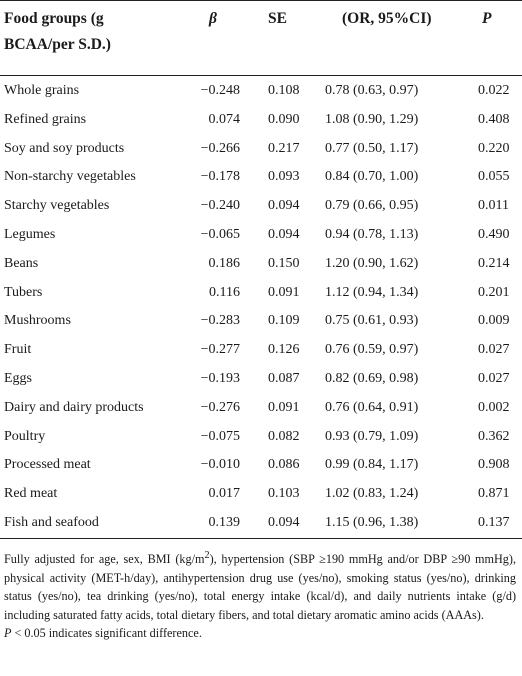 This screenshot has height=676, width=522. Describe the element at coordinates (284, 378) in the screenshot. I see `cell-se: 0.087` at that location.